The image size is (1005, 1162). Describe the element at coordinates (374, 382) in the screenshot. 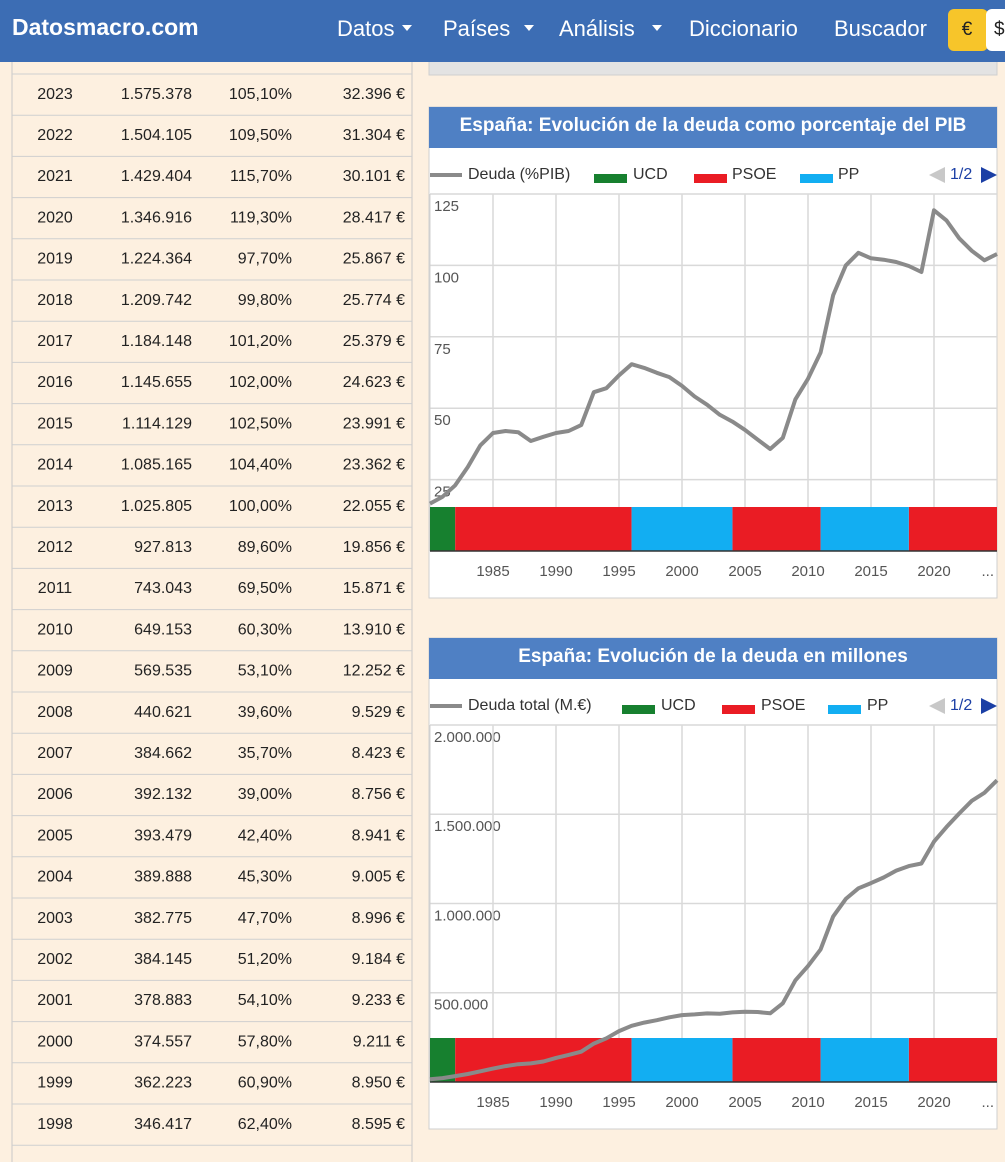

I see `table-cell: 24.623 €` at that location.